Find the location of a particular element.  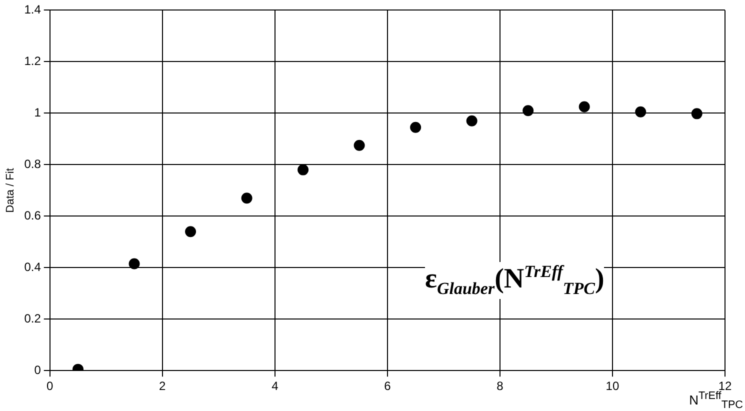

annotation: ε$_{Glauber}$(N$^{TrEff}$$_{TPC}$) is located at coordinates (514, 280).